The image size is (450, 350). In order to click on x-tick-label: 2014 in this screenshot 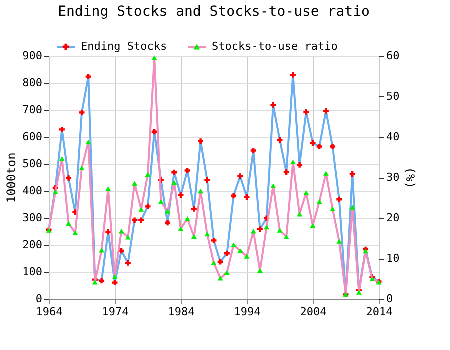, I will do `click(380, 312)`.